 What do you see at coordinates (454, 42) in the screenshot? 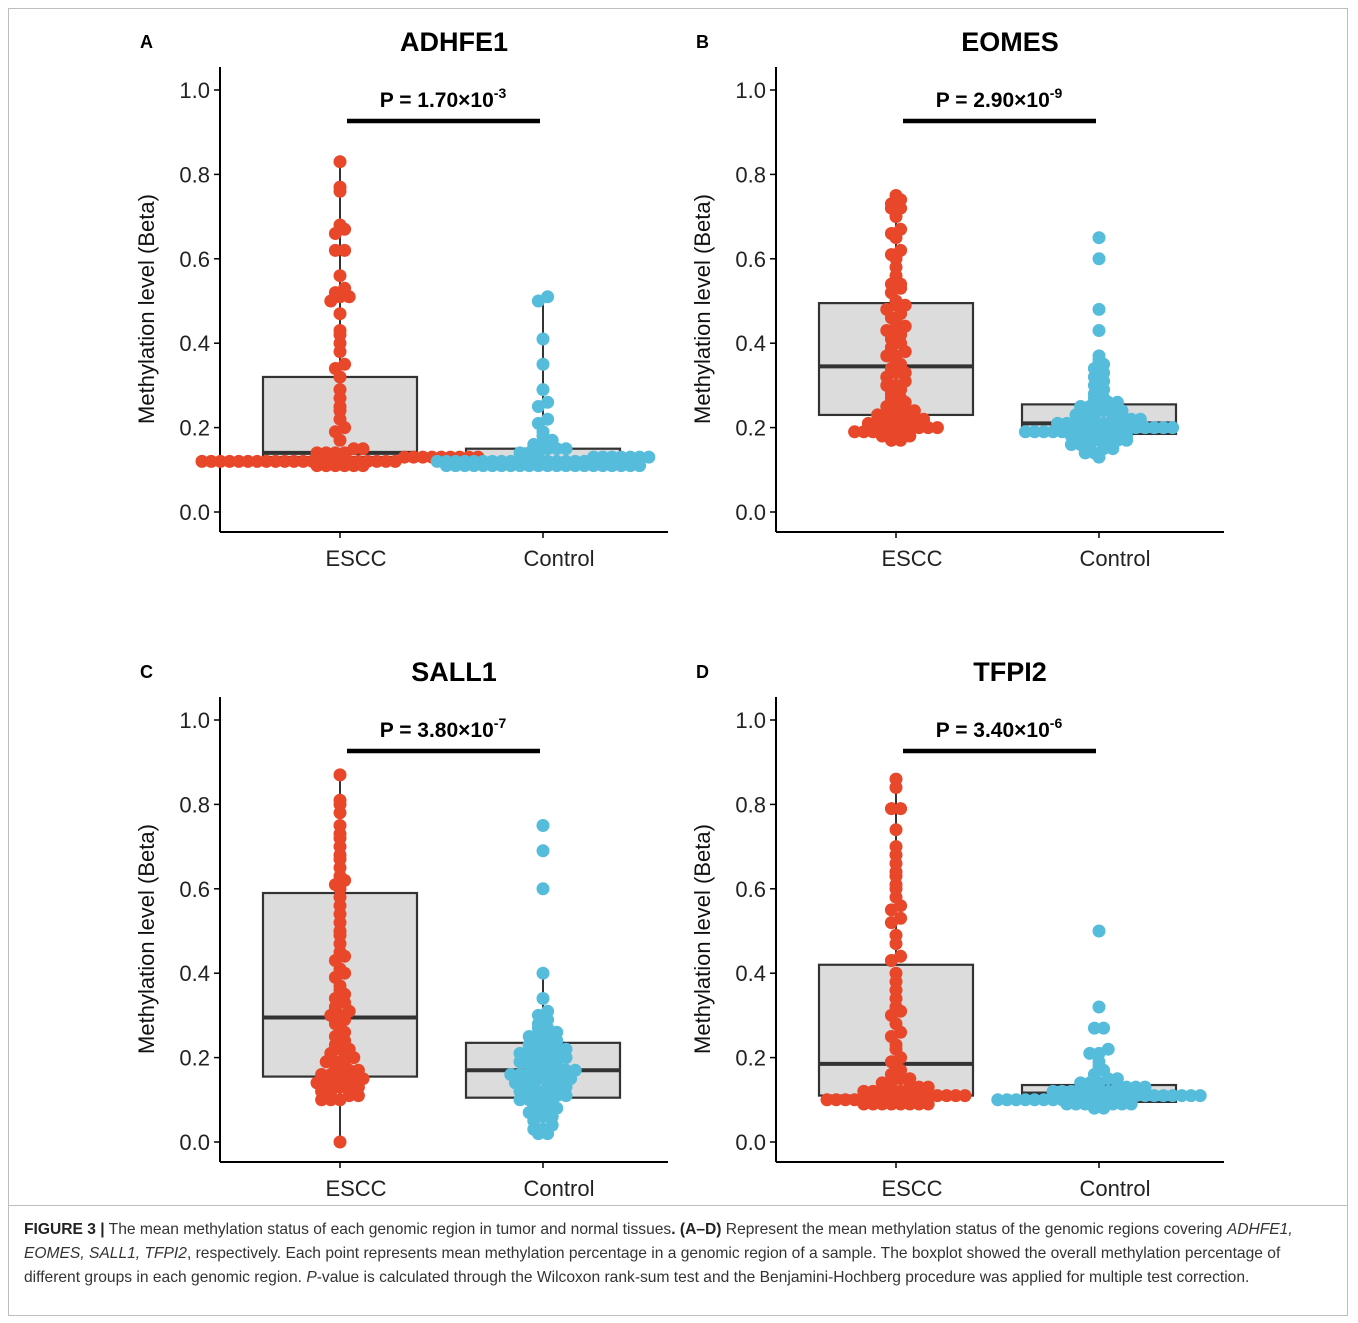
I see `chart-title: ADHFE1` at bounding box center [454, 42].